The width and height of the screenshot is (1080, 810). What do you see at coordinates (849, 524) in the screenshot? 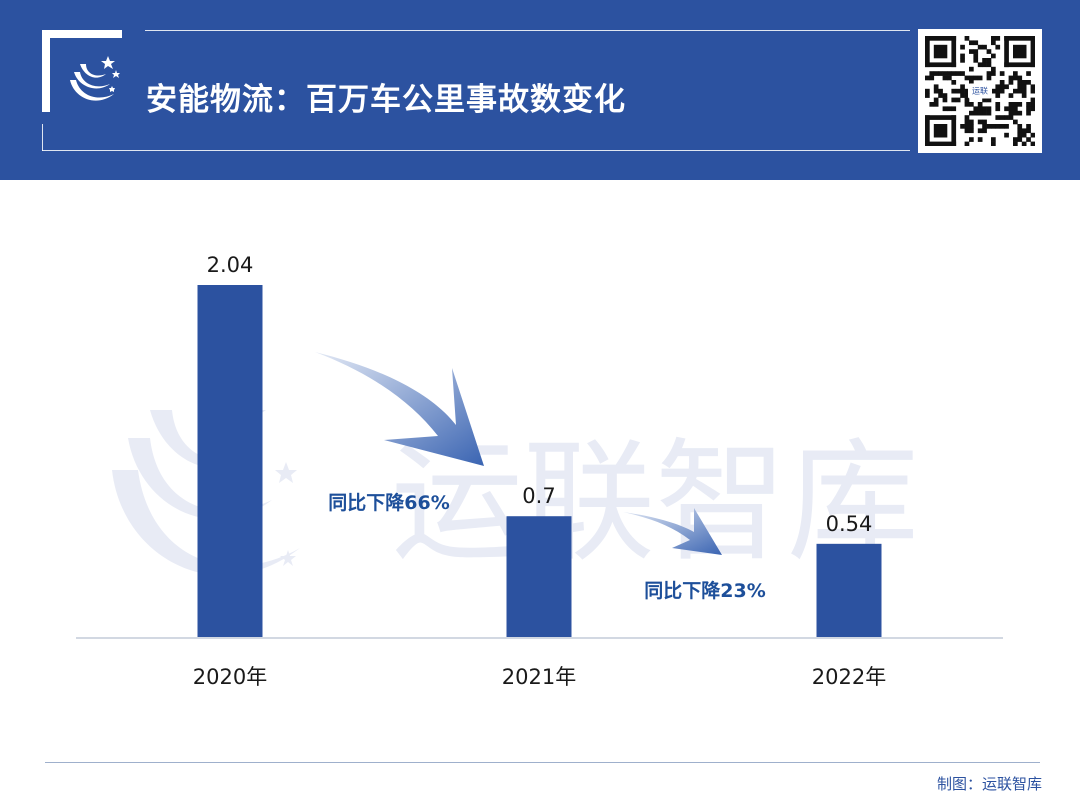
I see `bar-value-label-3: 0.54` at bounding box center [849, 524].